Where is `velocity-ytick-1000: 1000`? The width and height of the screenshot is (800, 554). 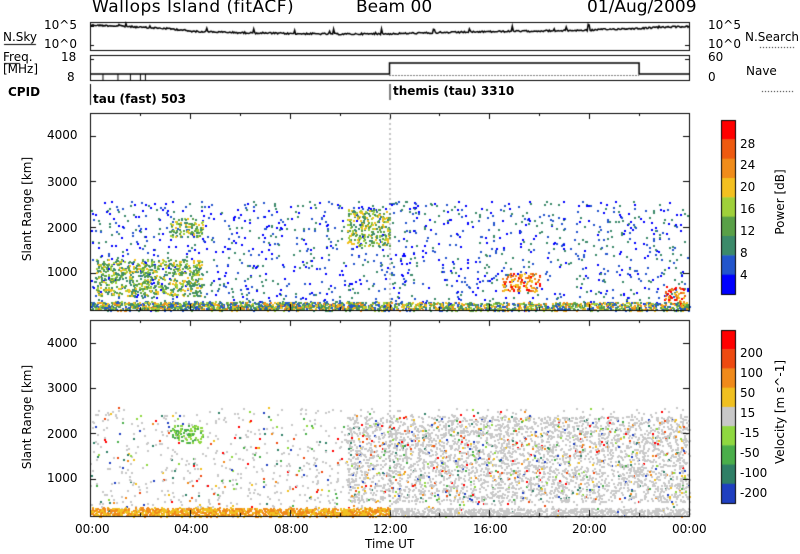 velocity-ytick-1000: 1000 is located at coordinates (62, 478).